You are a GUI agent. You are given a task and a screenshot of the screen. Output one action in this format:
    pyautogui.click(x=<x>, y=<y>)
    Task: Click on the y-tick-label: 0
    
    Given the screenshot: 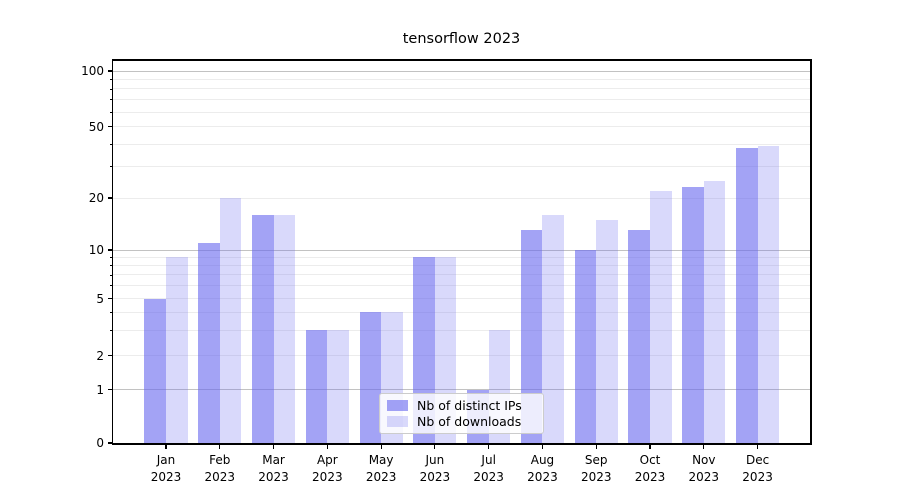 What is the action you would take?
    pyautogui.click(x=100, y=443)
    